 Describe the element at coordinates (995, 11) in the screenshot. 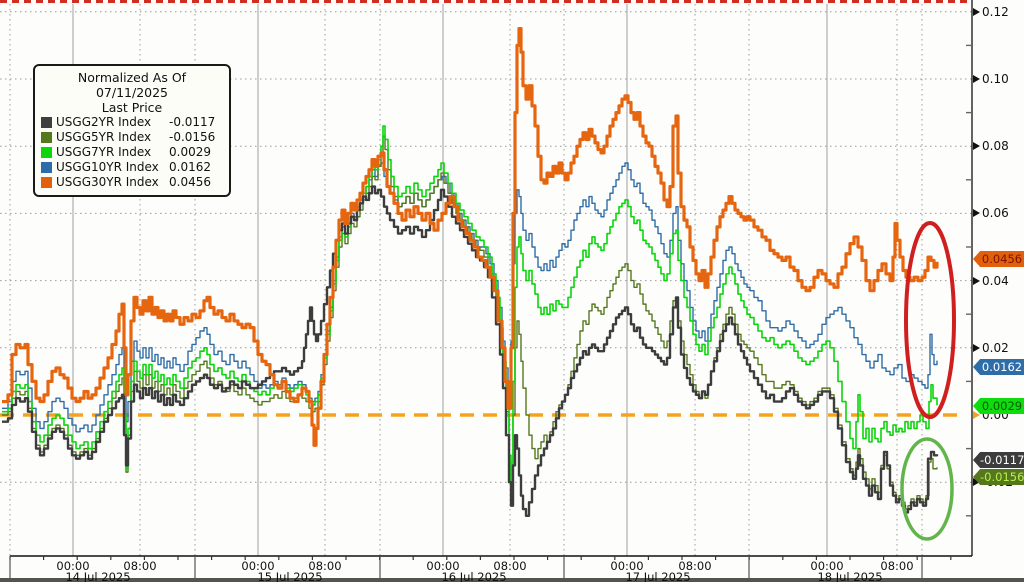

I see `y-axis-tick-label: 0.12` at that location.